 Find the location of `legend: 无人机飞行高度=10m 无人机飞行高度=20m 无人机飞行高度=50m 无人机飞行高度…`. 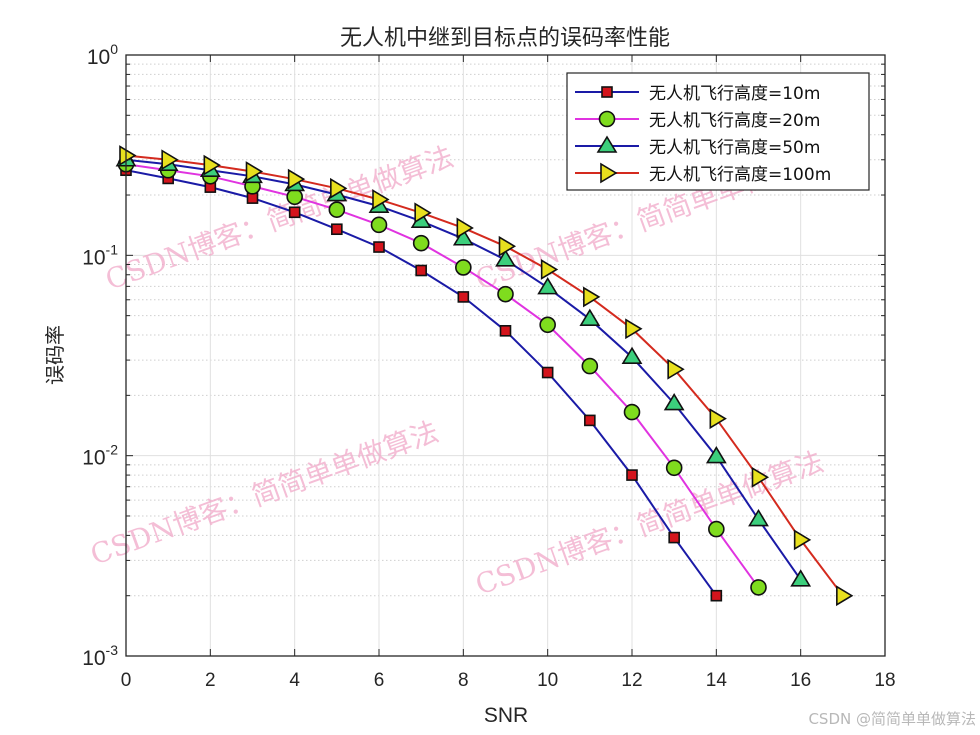

legend: 无人机飞行高度=10m 无人机飞行高度=20m 无人机飞行高度=50m 无人机飞行高度… is located at coordinates (718, 131).